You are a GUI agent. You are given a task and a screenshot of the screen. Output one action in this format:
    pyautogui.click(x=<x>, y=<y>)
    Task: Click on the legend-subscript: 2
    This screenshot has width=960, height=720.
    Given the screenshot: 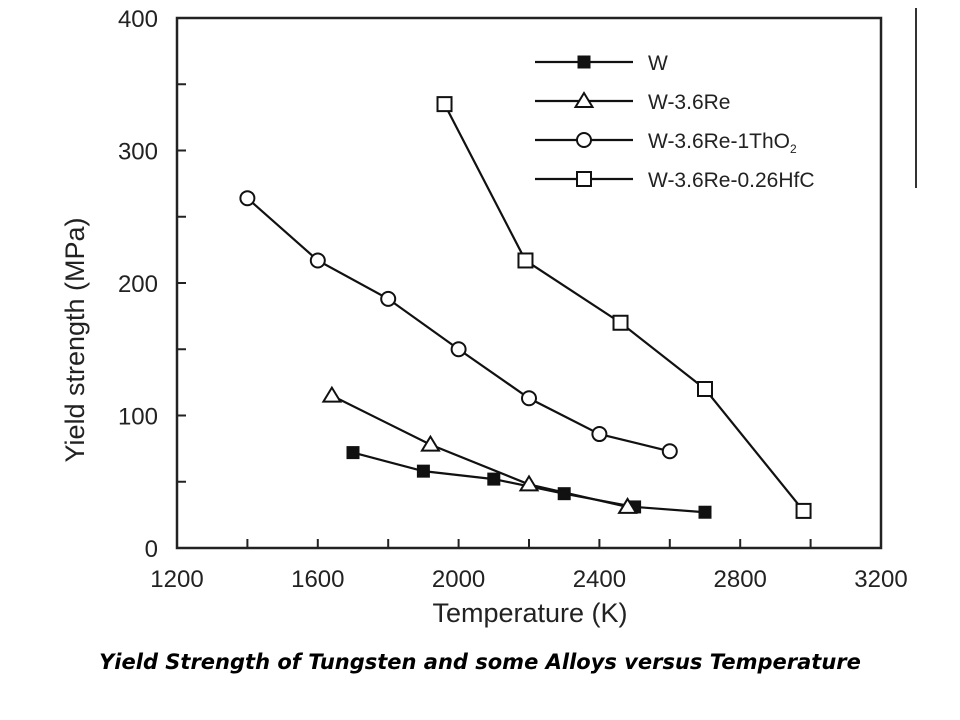 What is the action you would take?
    pyautogui.click(x=793, y=149)
    